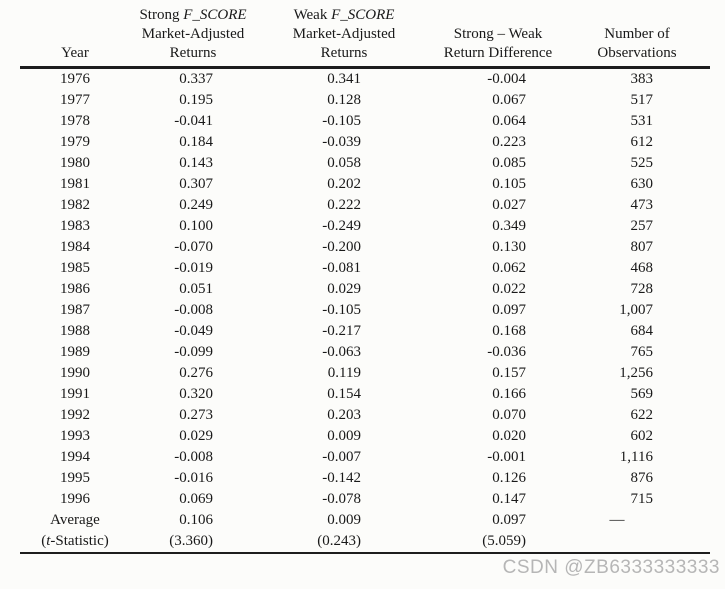  I want to click on cell-return-difference: 0.147, so click(509, 499).